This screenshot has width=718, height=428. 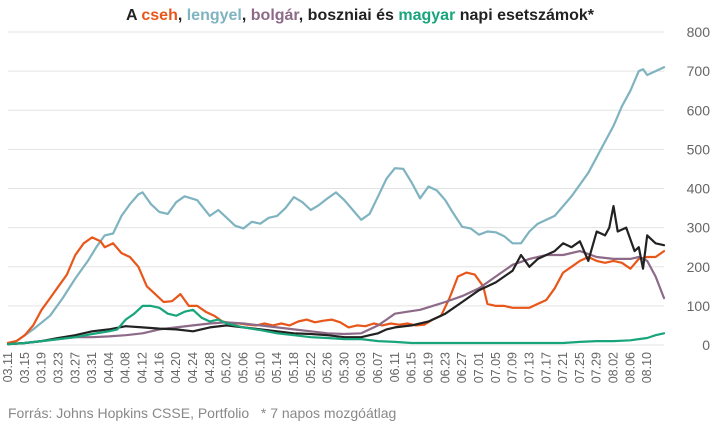 I want to click on series-line-magyar, so click(x=336, y=325).